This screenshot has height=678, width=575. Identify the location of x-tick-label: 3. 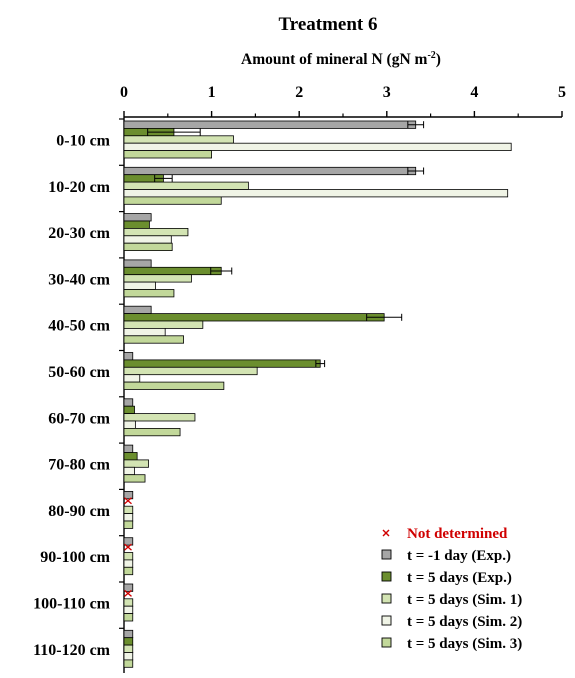
(387, 92).